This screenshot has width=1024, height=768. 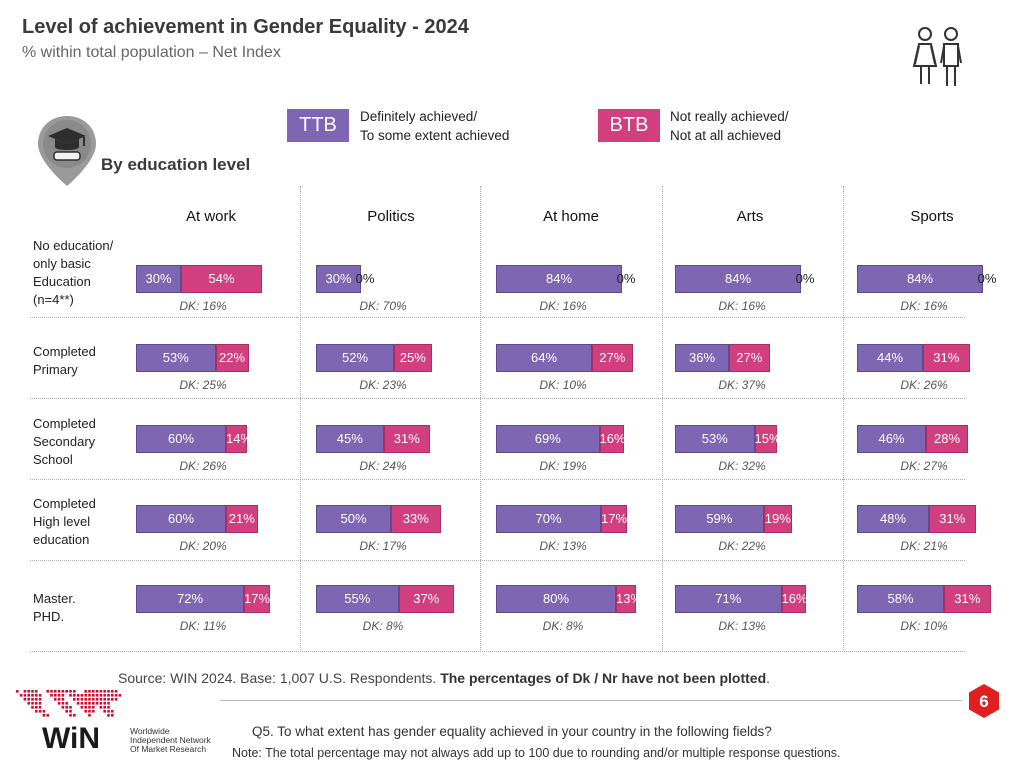 What do you see at coordinates (83, 361) in the screenshot?
I see `education-level-label-2: Completed Primary` at bounding box center [83, 361].